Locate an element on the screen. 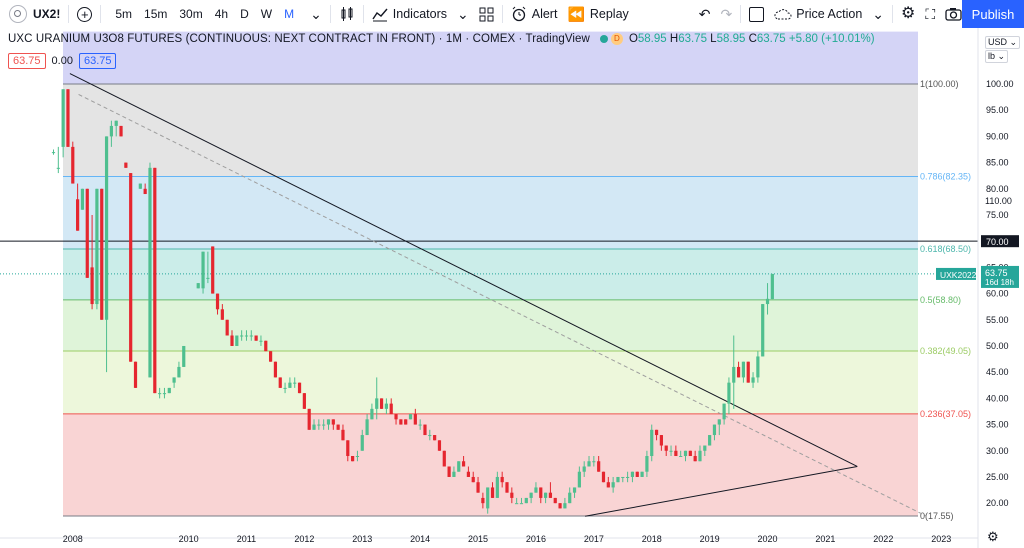  price-tick-label: 30.00 is located at coordinates (997, 451).